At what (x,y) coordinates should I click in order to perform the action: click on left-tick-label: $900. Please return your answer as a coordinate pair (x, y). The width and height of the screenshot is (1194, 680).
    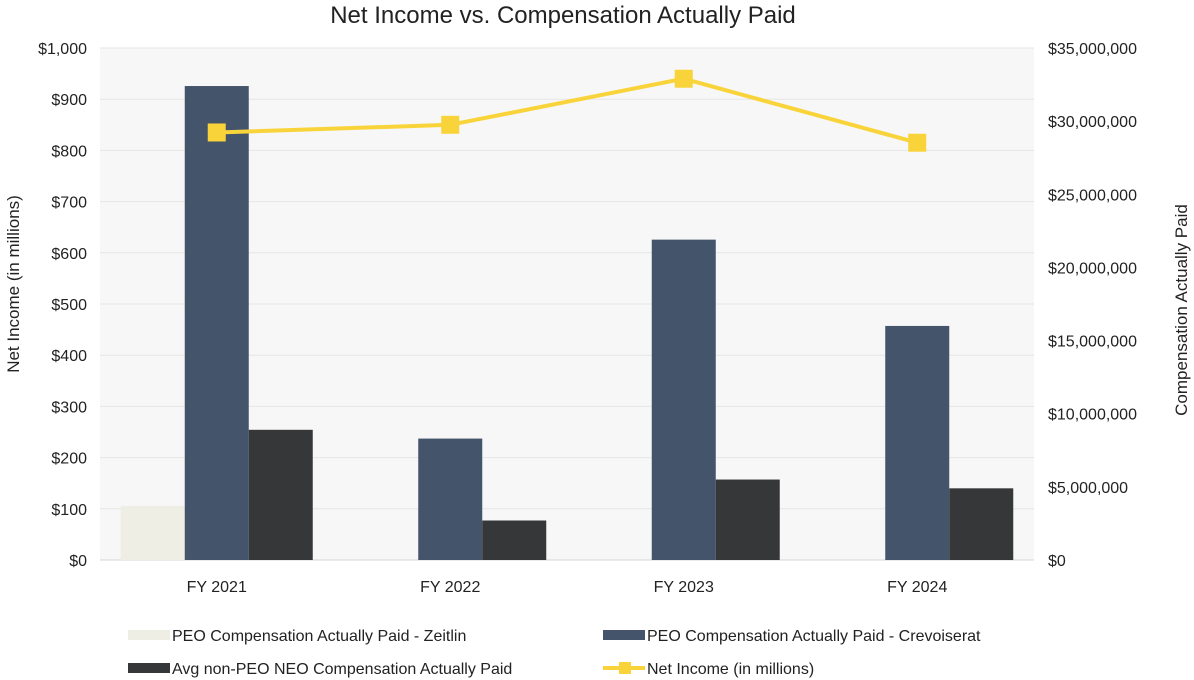
    Looking at the image, I should click on (69, 100).